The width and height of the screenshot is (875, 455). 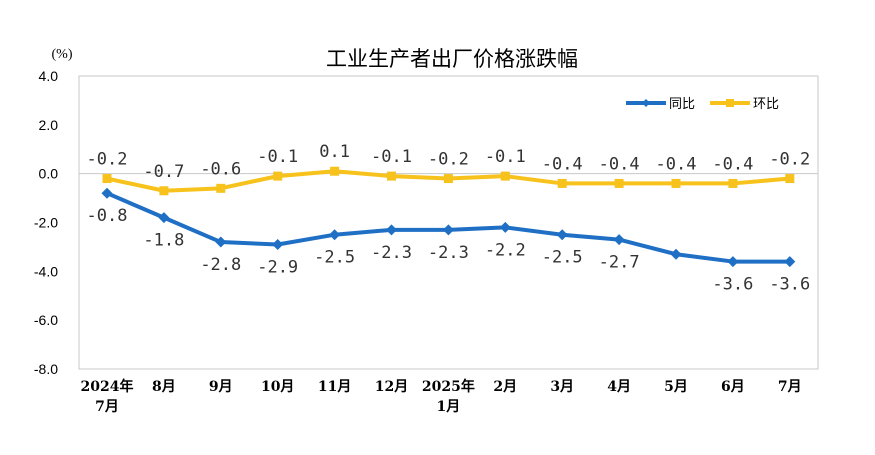 What do you see at coordinates (49, 125) in the screenshot?
I see `y-tick-label: 2.0` at bounding box center [49, 125].